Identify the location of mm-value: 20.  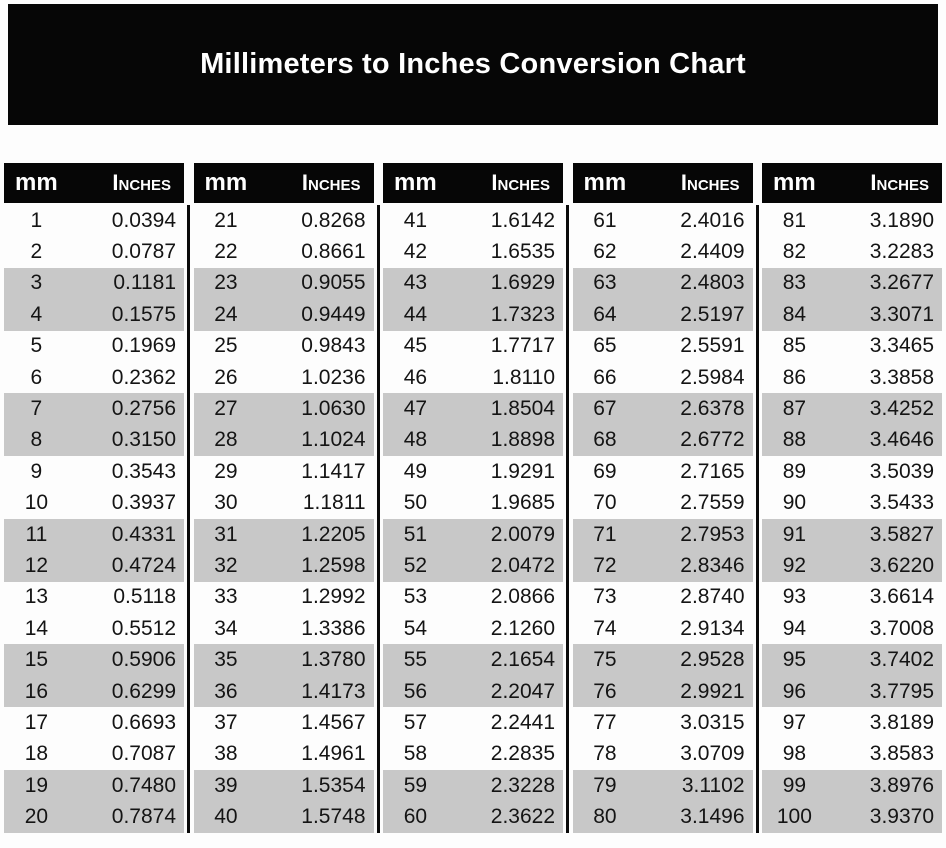
(36, 817).